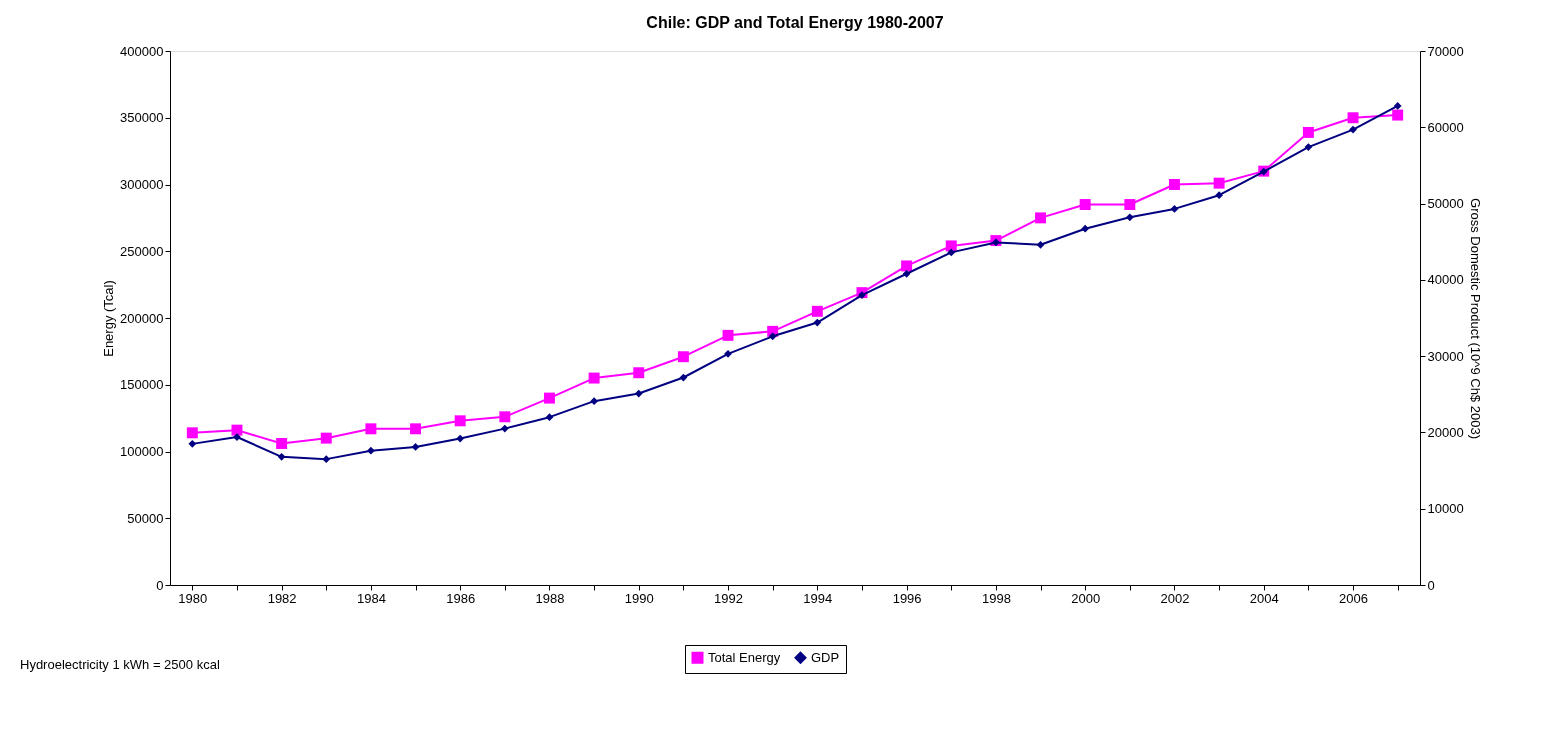 The width and height of the screenshot is (1555, 755). I want to click on x-tick-label: 2002, so click(1175, 598).